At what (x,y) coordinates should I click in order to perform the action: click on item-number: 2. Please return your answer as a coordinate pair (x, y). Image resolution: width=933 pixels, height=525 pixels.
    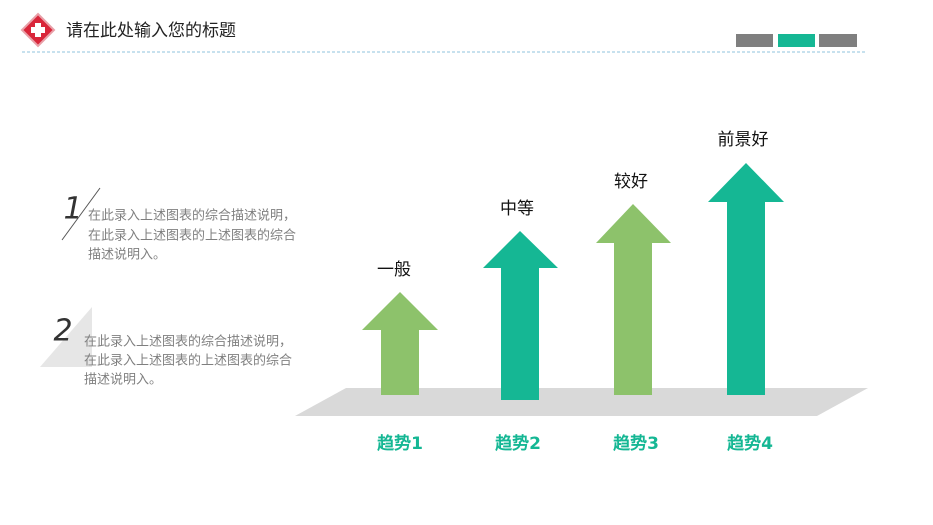
    Looking at the image, I should click on (62, 331).